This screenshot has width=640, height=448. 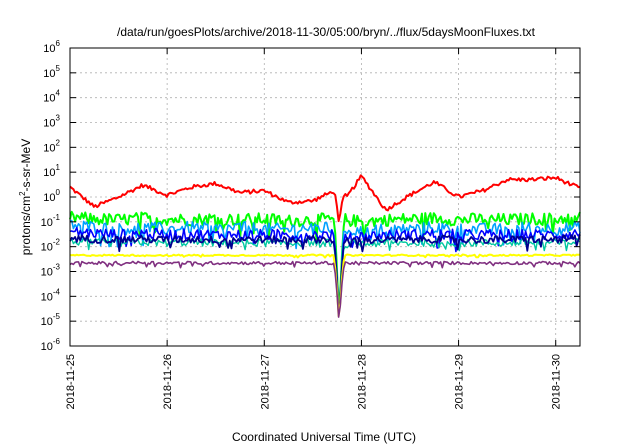 I want to click on x-tick-label: 2018-11-28, so click(x=362, y=381).